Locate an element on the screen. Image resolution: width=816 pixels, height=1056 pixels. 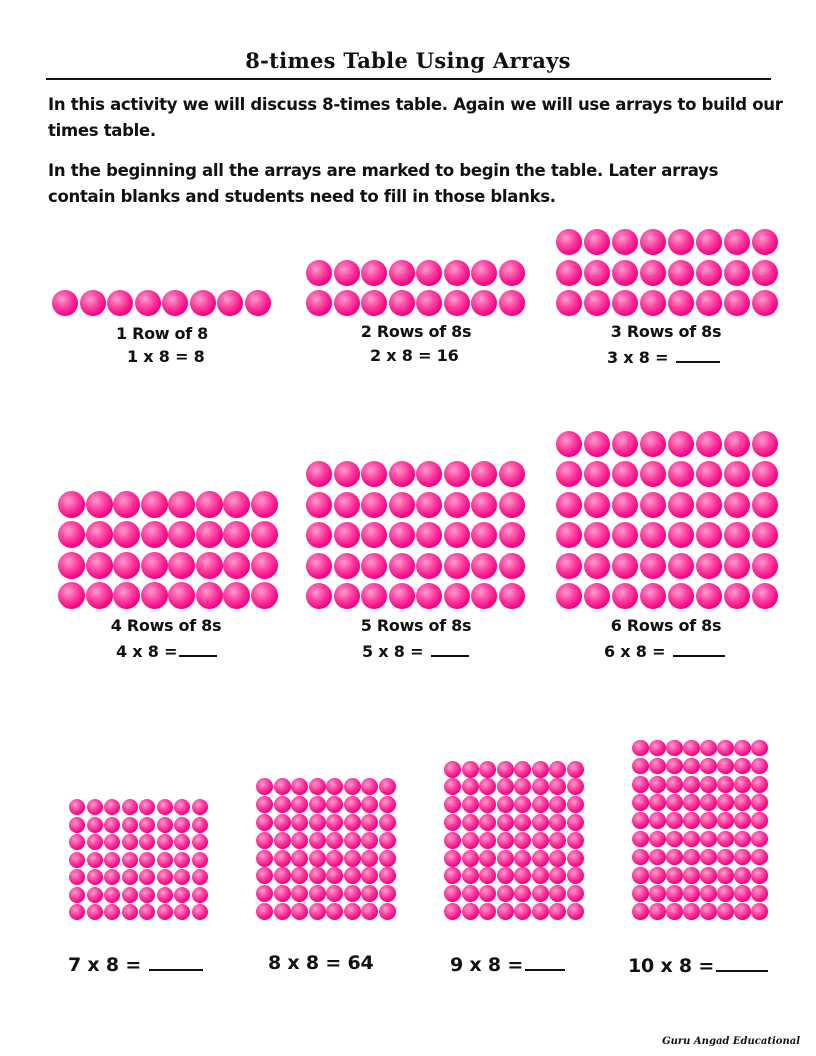
array-7x8 is located at coordinates (138, 859).